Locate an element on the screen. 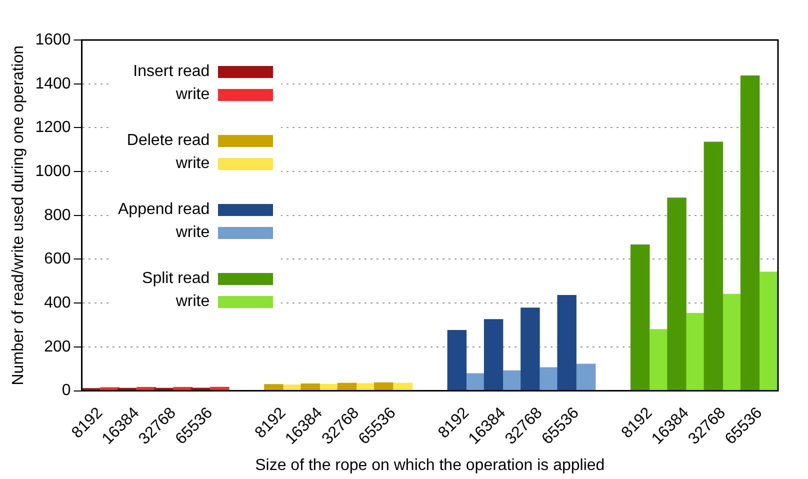 This screenshot has width=808, height=479. y-tick-label: 1400 is located at coordinates (53, 83).